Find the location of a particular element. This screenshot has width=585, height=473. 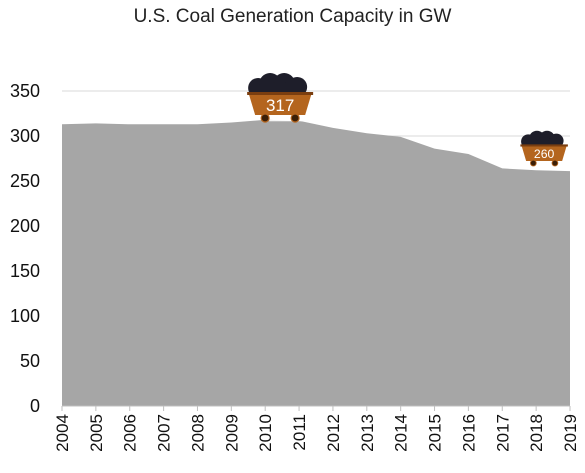

x-tick-label: 2014 is located at coordinates (401, 433).